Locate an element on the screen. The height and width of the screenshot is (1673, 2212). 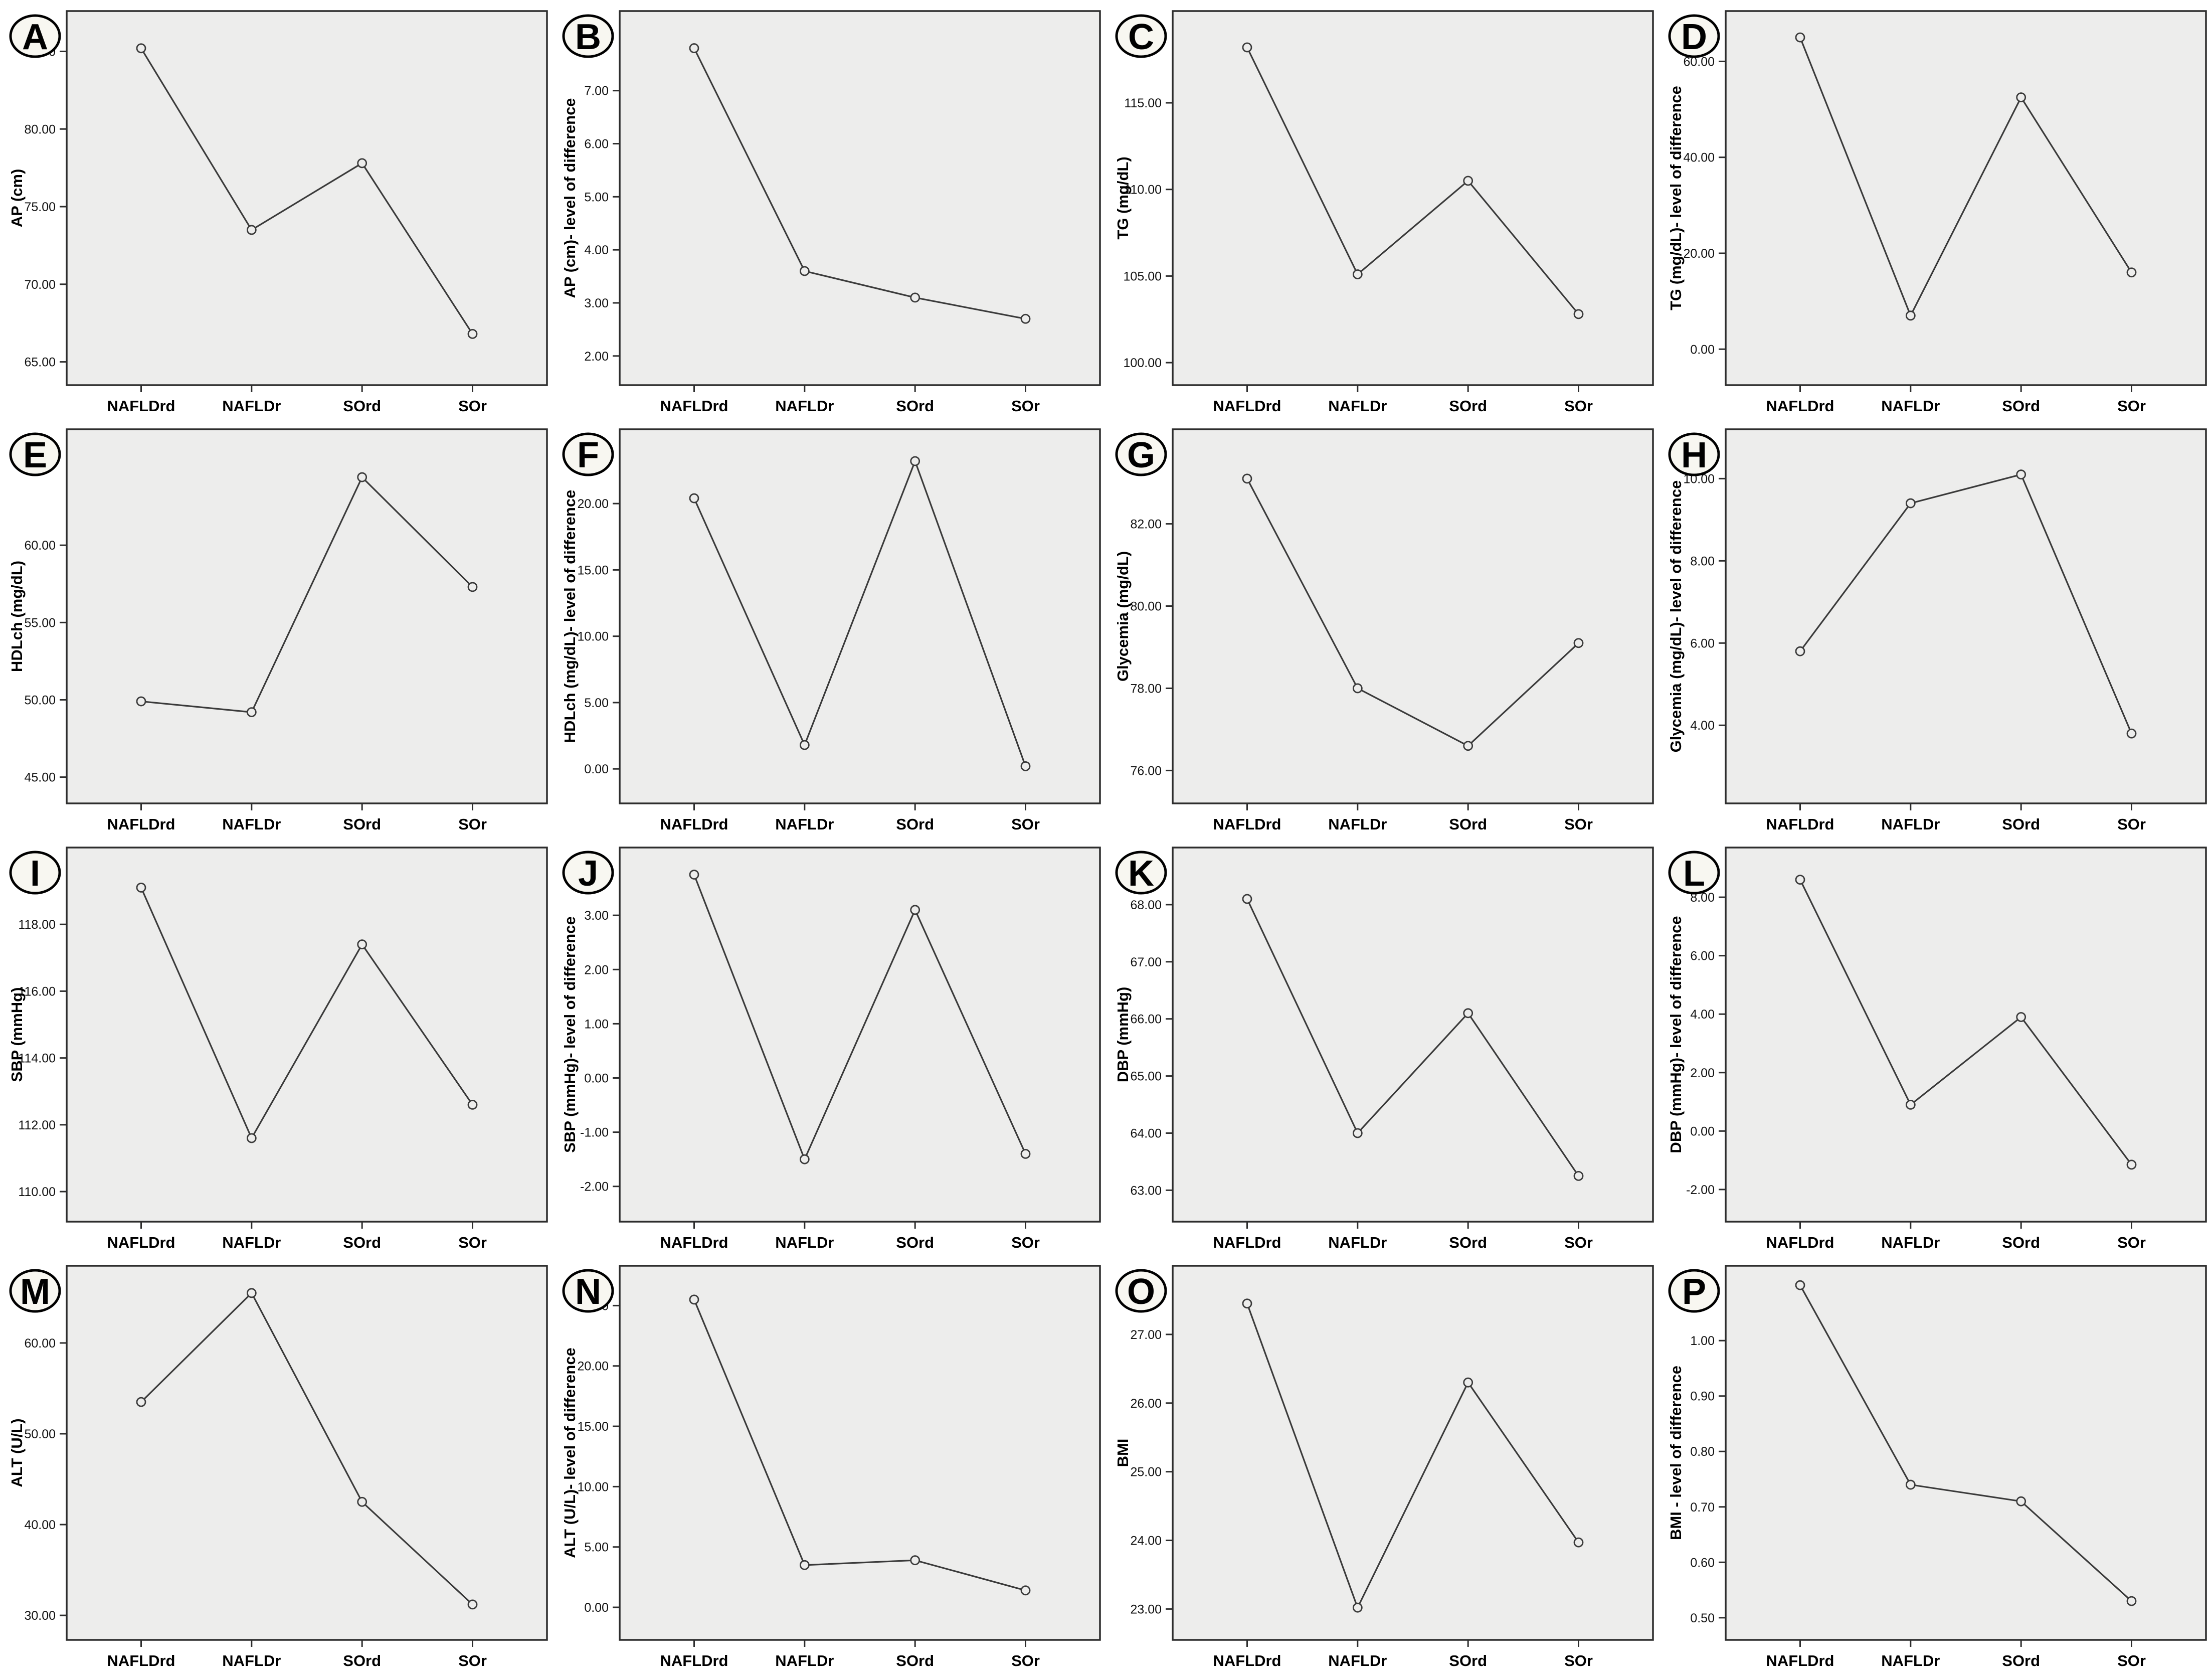
panel-letter: E is located at coordinates (35, 455).